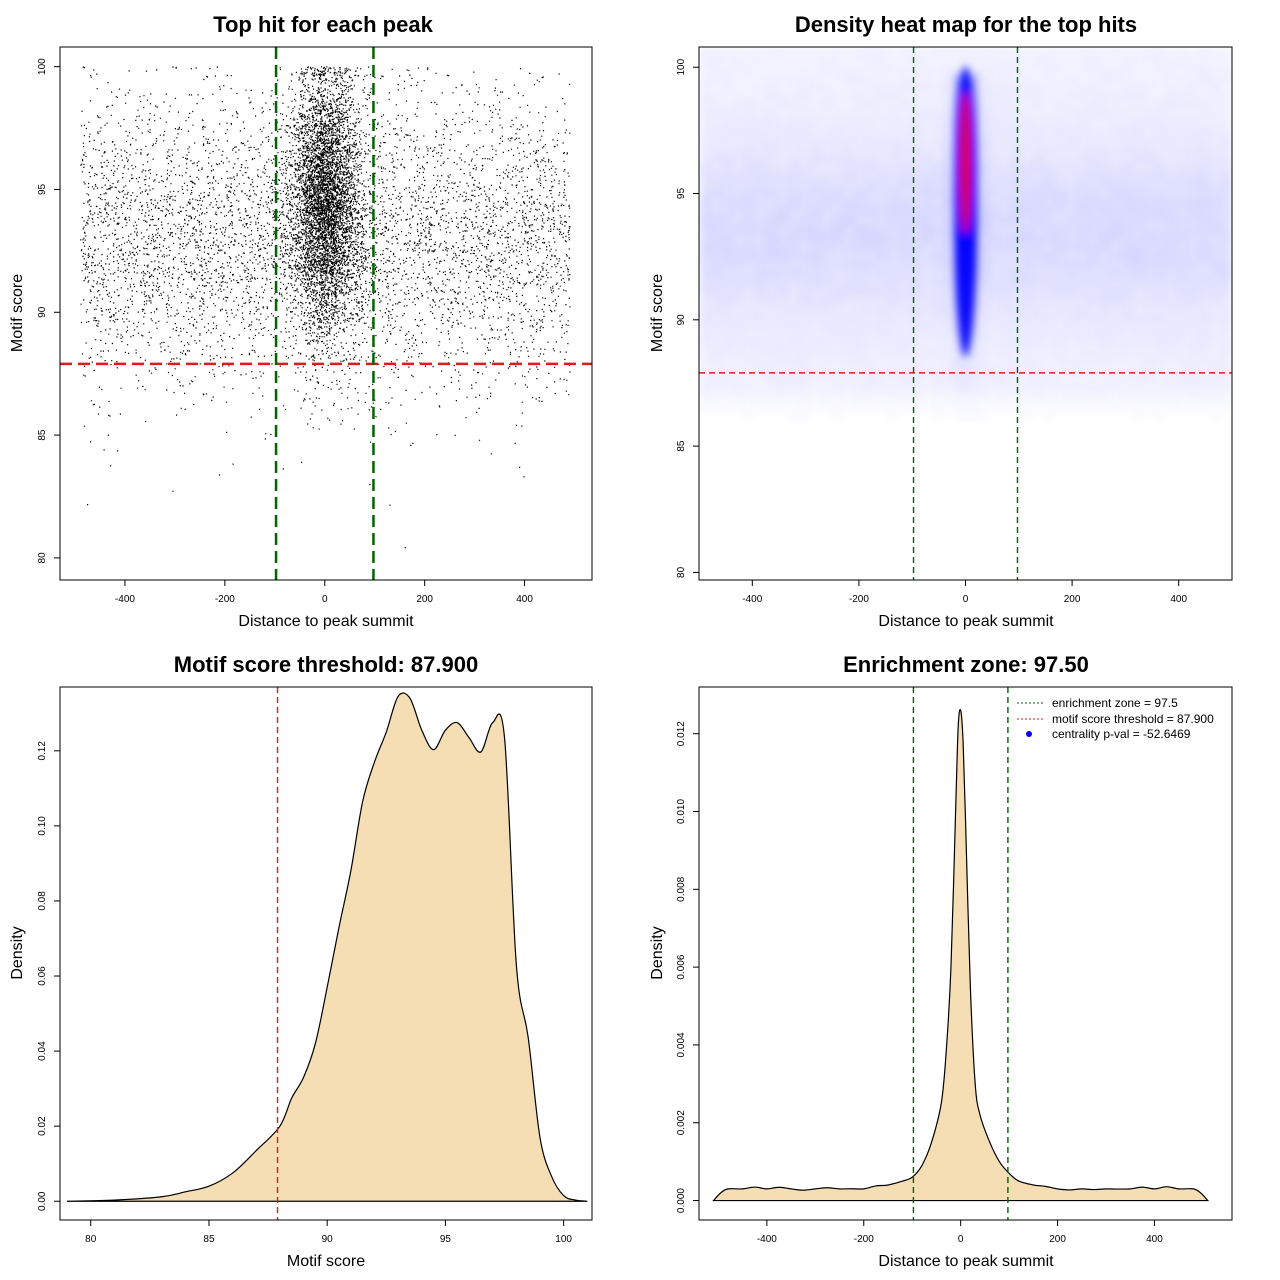 The image size is (1280, 1280). Describe the element at coordinates (681, 811) in the screenshot. I see `distance-density-y-tick-label: 0.010` at that location.